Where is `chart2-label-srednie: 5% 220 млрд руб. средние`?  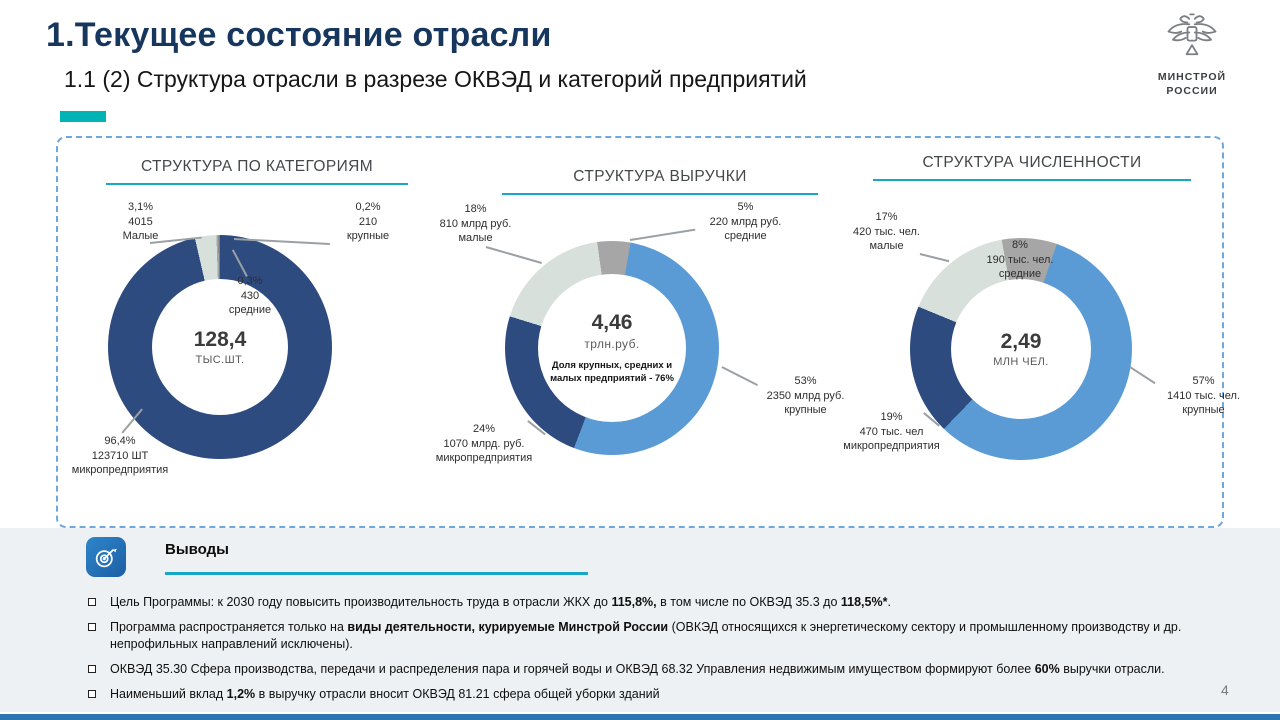
chart2-label-srednie: 5% 220 млрд руб. средние is located at coordinates (745, 222).